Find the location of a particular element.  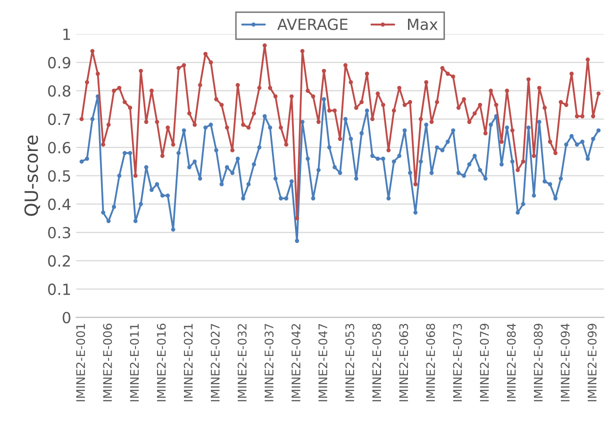

legend-label: AVERAGE is located at coordinates (312, 24).